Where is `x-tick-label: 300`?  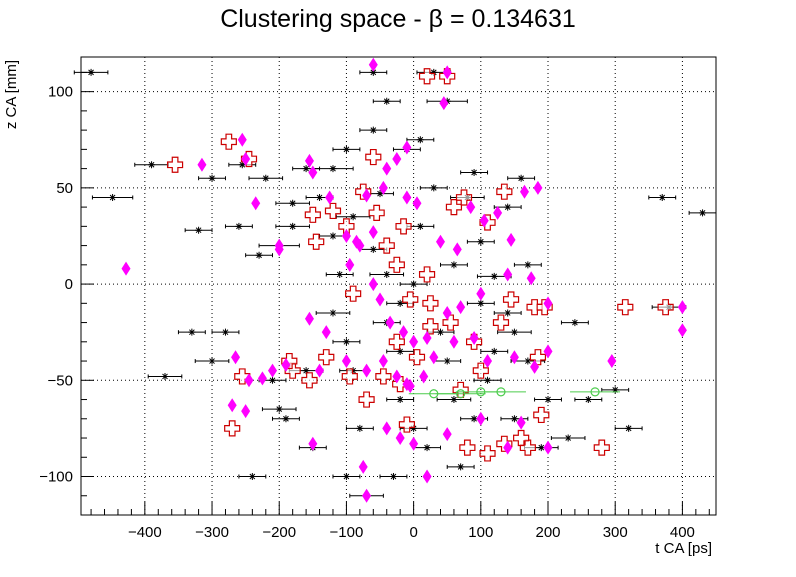 x-tick-label: 300 is located at coordinates (615, 532).